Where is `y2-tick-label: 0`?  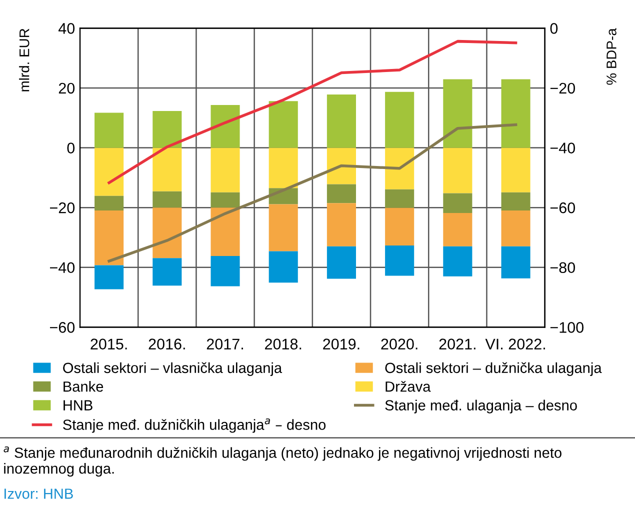 y2-tick-label: 0 is located at coordinates (554, 28).